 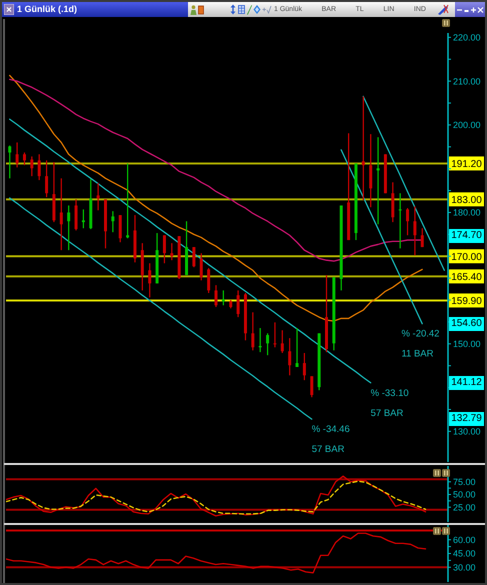 What do you see at coordinates (464, 495) in the screenshot?
I see `y-tick-label: 50.00` at bounding box center [464, 495].